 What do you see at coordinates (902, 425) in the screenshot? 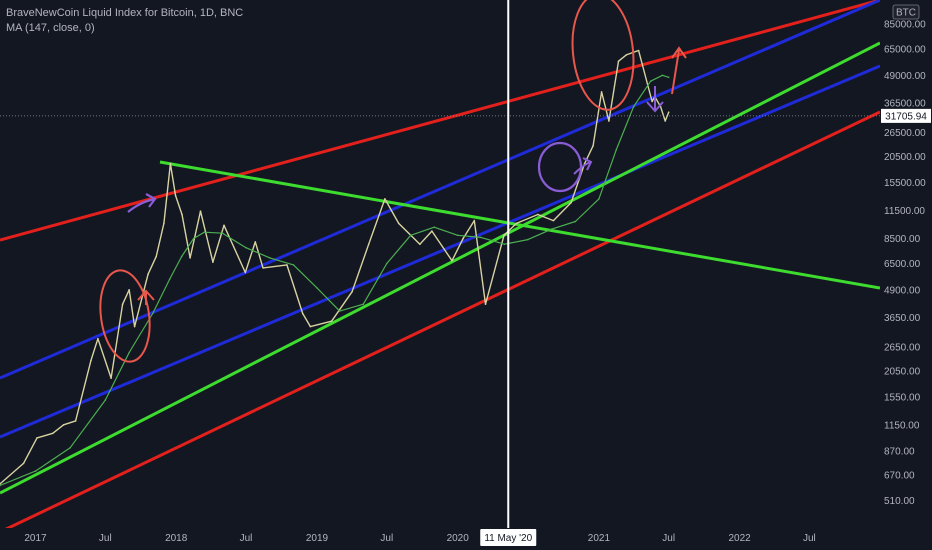
I see `y-tick-label: 1150.00` at bounding box center [902, 425].